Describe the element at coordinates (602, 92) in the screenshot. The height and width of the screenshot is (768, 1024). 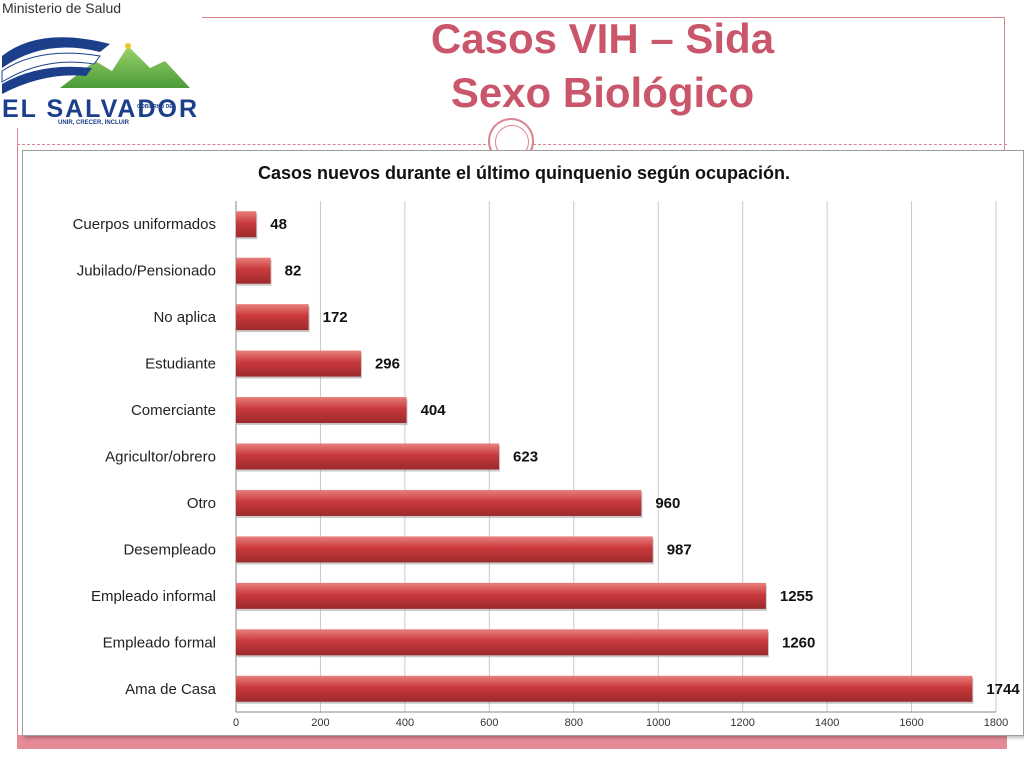
I see `slide-title-line2: Sexo Biológico` at that location.